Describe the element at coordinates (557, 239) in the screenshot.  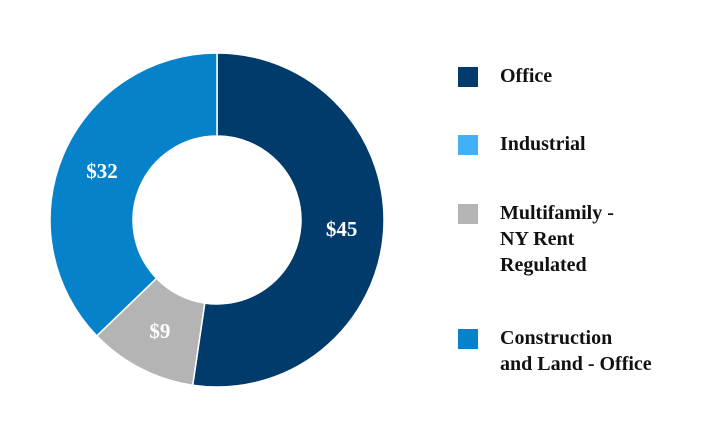
I see `legend-label-multifamily: Multifamily - NY Rent Regulated` at that location.